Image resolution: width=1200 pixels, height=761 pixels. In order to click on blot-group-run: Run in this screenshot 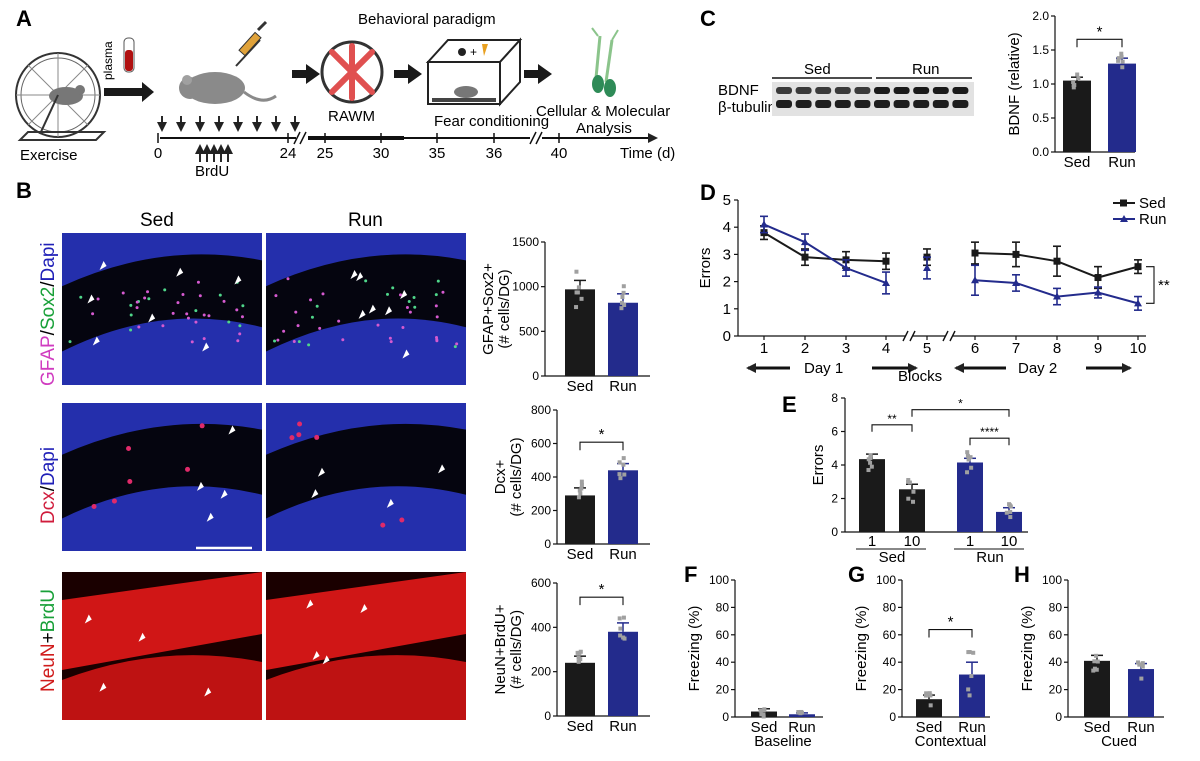, I will do `click(926, 69)`.